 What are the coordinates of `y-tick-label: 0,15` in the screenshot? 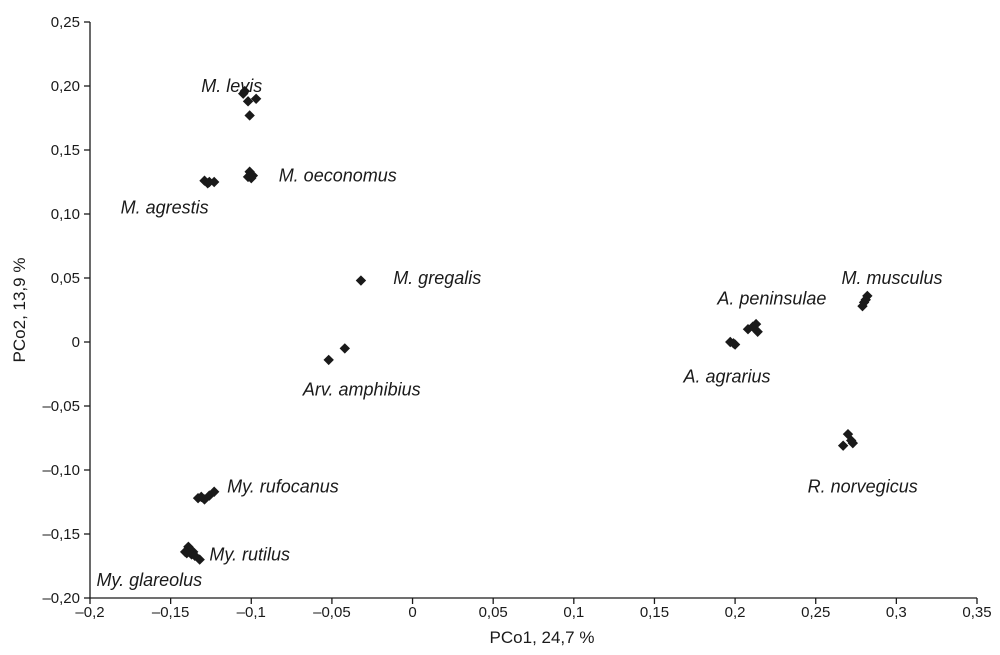 It's located at (65, 150).